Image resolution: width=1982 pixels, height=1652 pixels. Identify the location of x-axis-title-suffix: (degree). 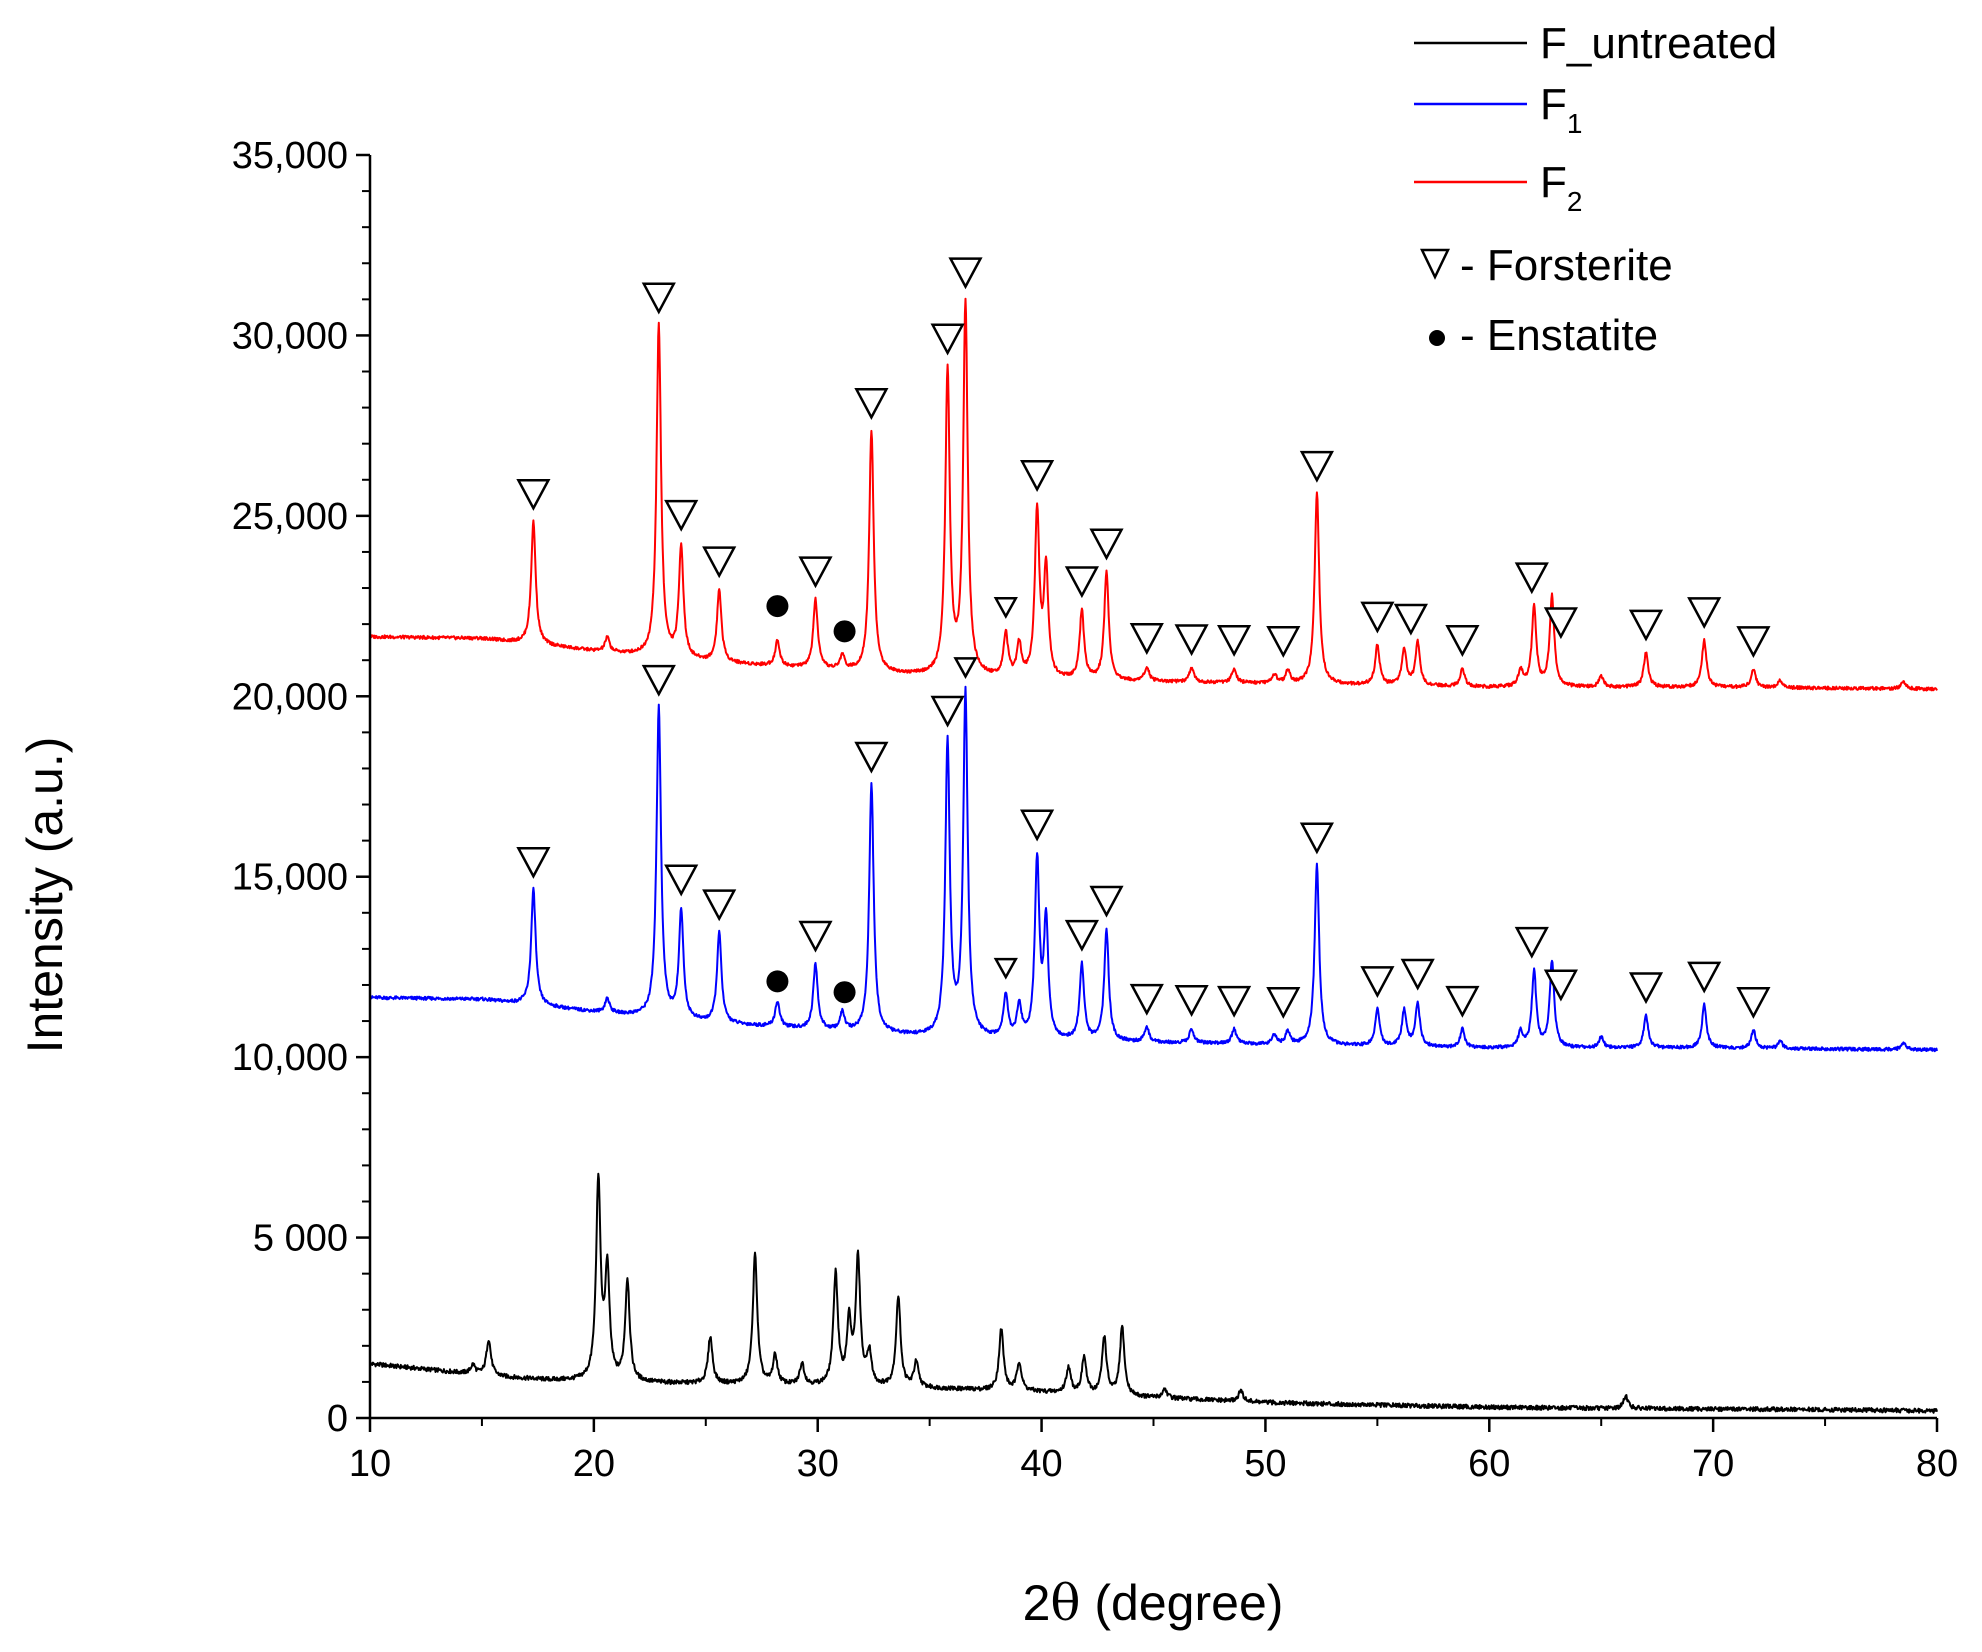
(1182, 1603).